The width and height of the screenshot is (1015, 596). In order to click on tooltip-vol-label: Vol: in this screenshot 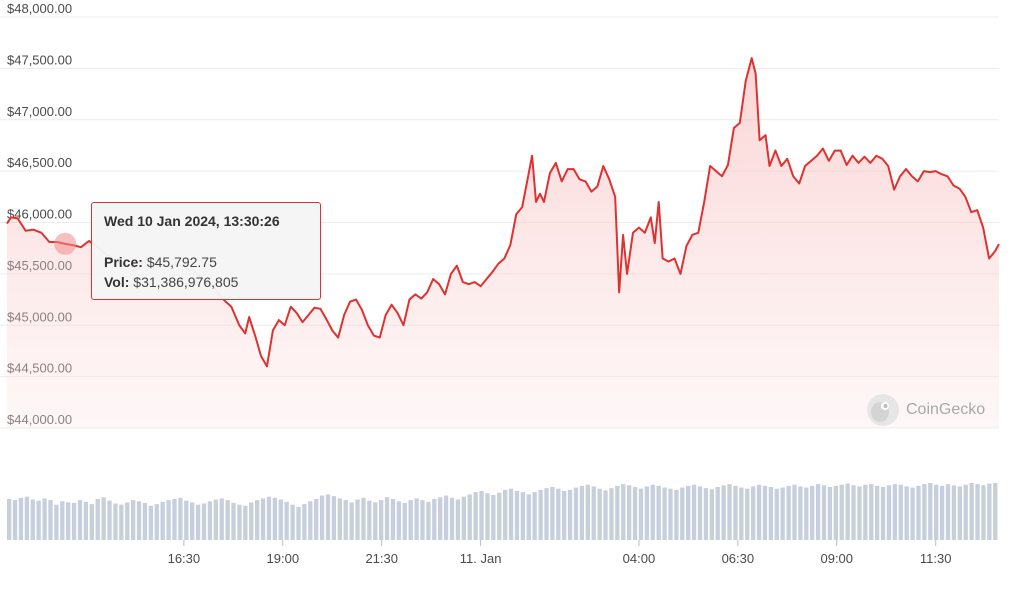, I will do `click(117, 282)`.